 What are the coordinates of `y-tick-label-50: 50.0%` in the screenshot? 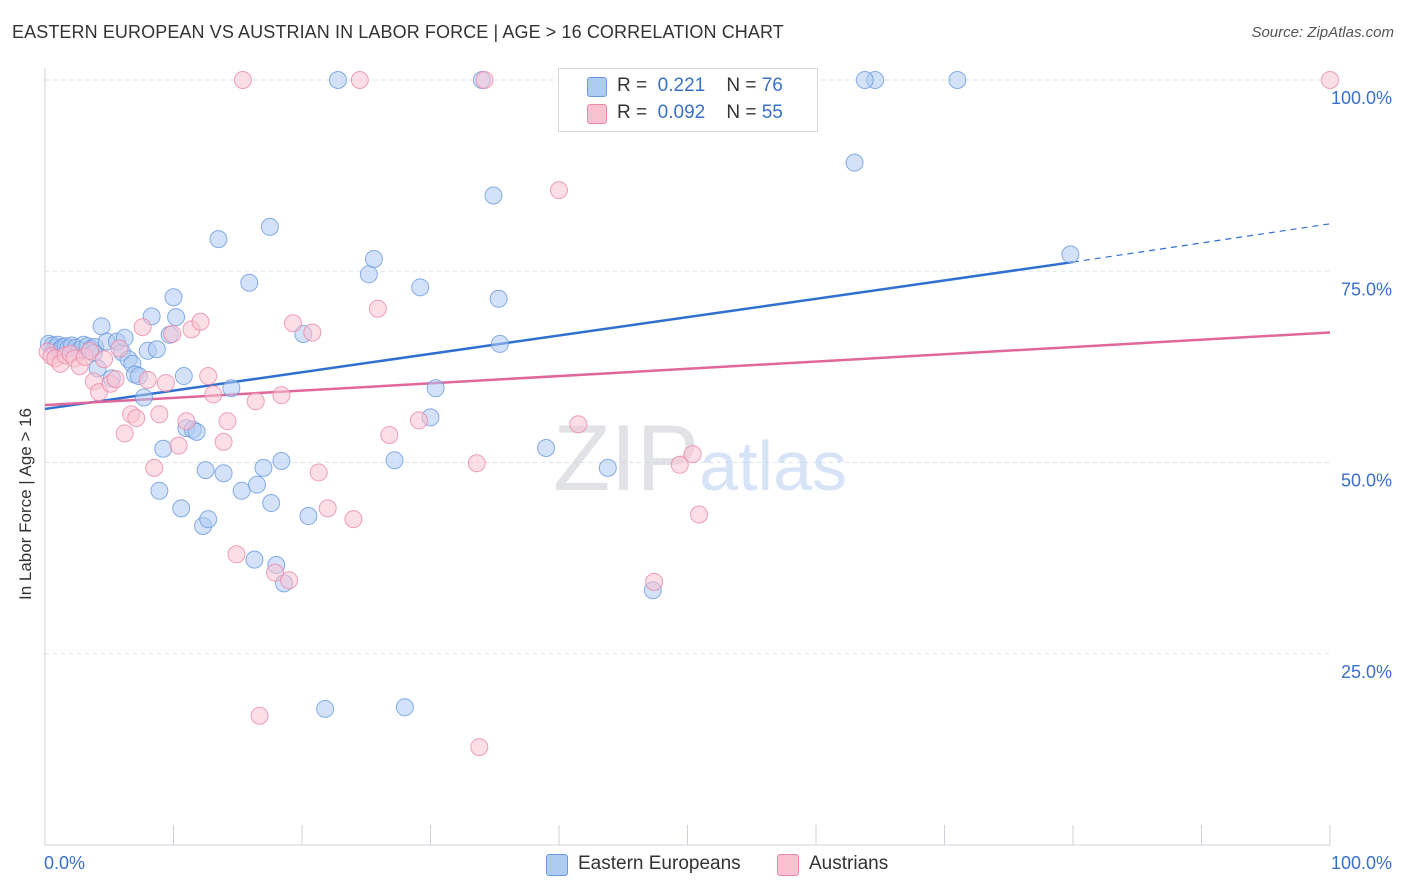 It's located at (1366, 481).